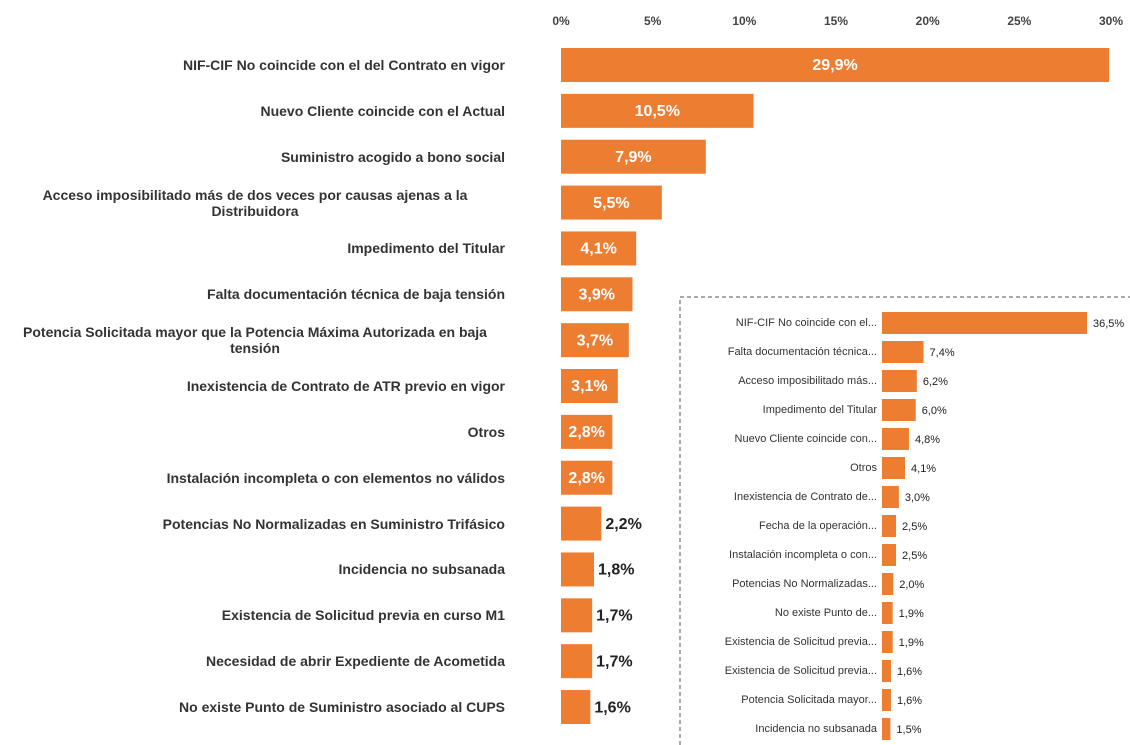 The height and width of the screenshot is (745, 1130). I want to click on value-label: 2,2%, so click(623, 524).